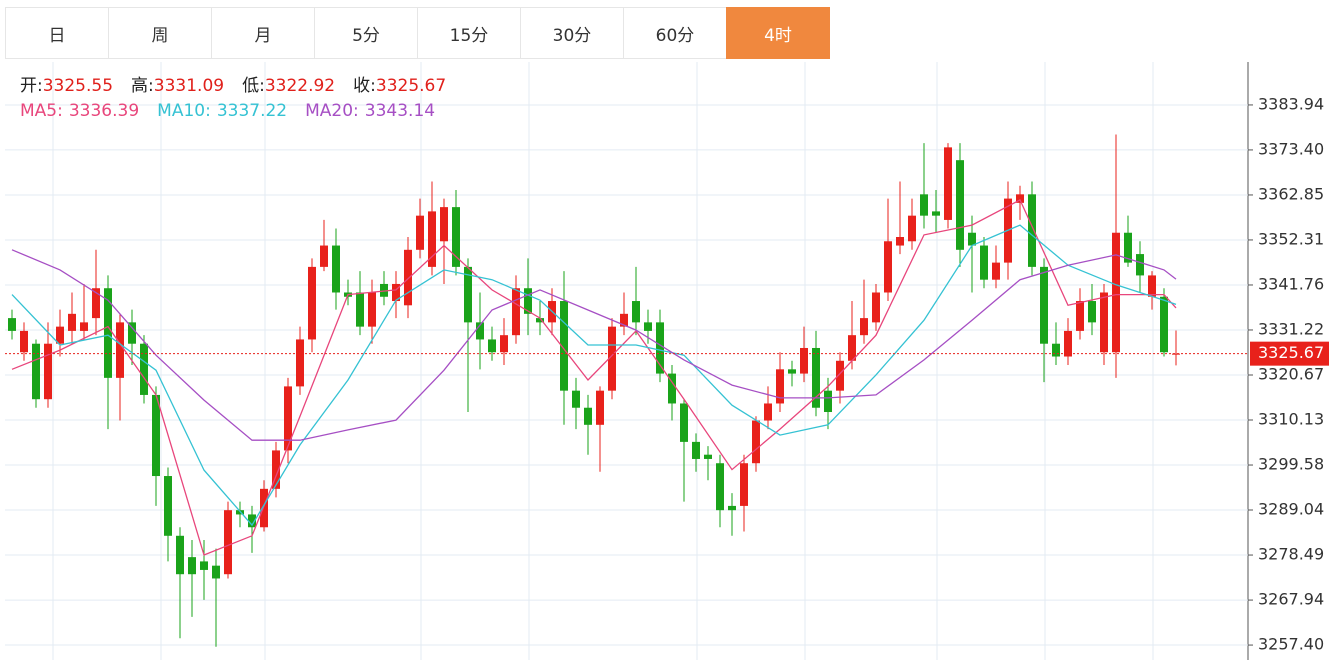 The image size is (1329, 660). I want to click on y-tick-label: 3320.67, so click(1291, 374).